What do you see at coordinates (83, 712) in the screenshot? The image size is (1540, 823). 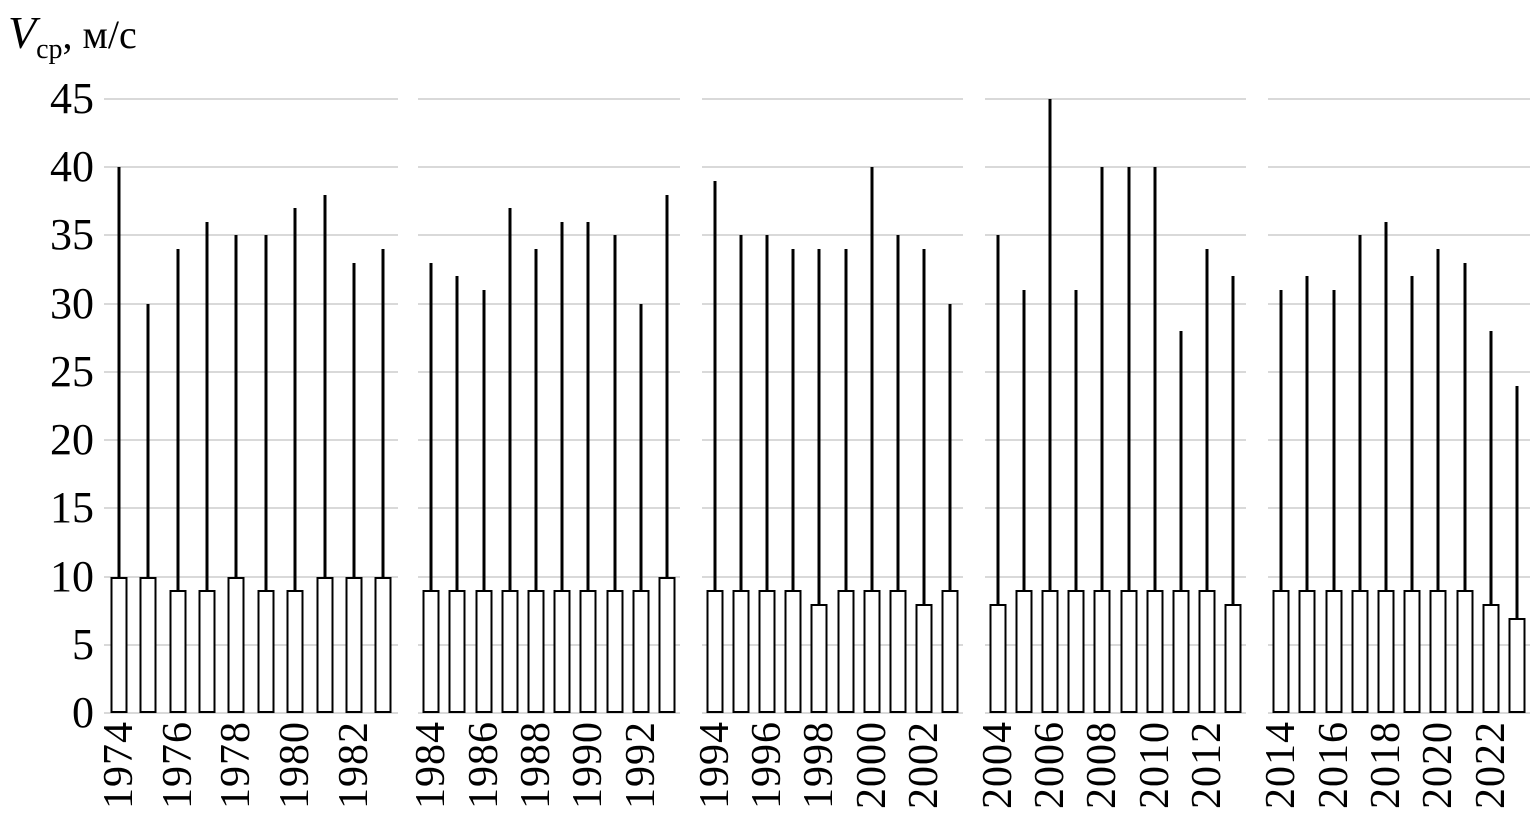 I see `y-axis-tick-label: 0` at bounding box center [83, 712].